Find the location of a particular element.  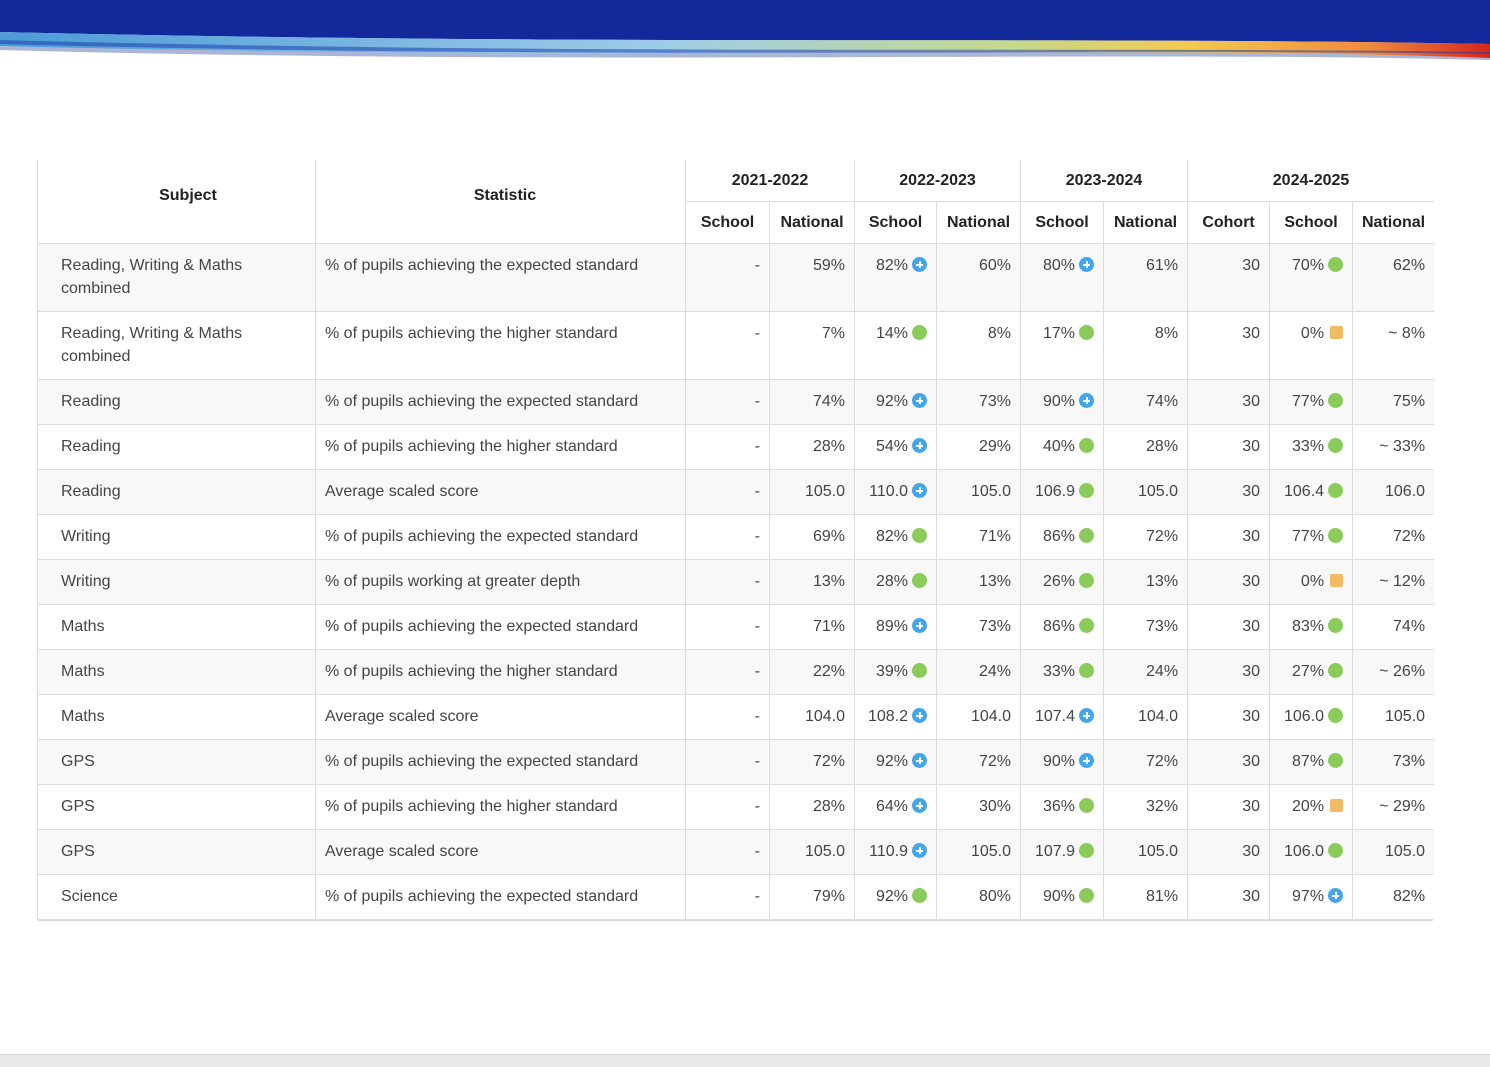

cell-value: 14% is located at coordinates (892, 333).